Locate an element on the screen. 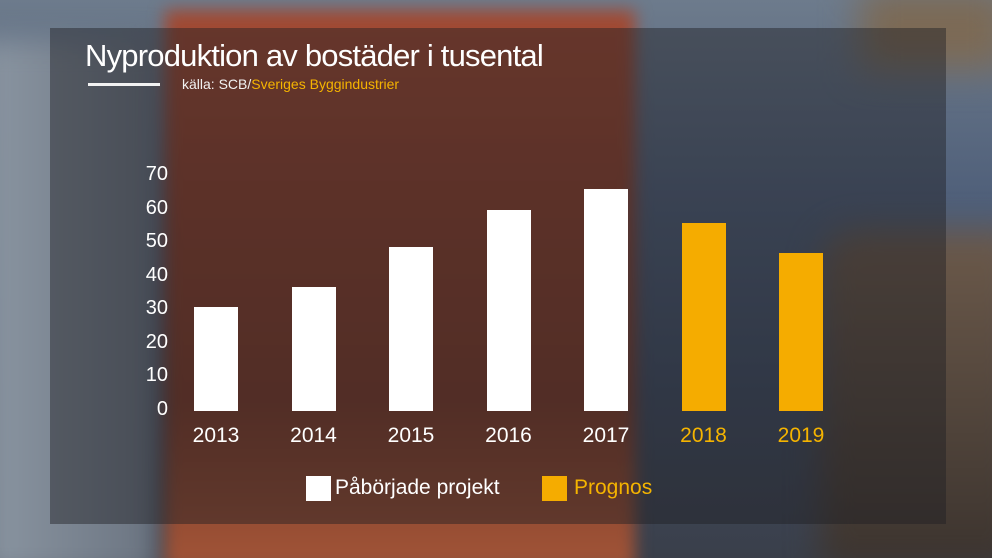  y-tick-label: 30 is located at coordinates (156, 308).